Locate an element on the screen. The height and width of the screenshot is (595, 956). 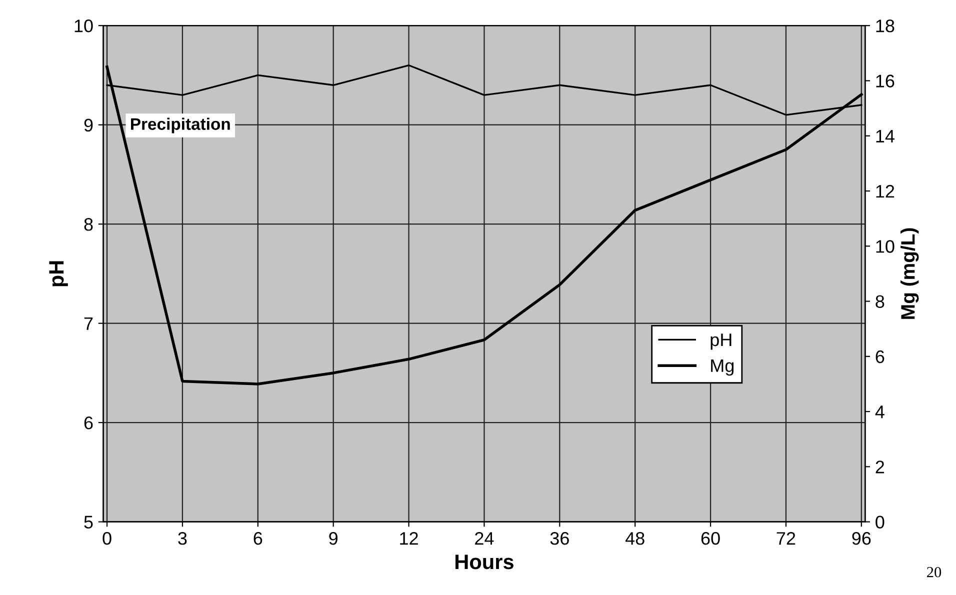
y2-tick-label: 6 is located at coordinates (880, 357).